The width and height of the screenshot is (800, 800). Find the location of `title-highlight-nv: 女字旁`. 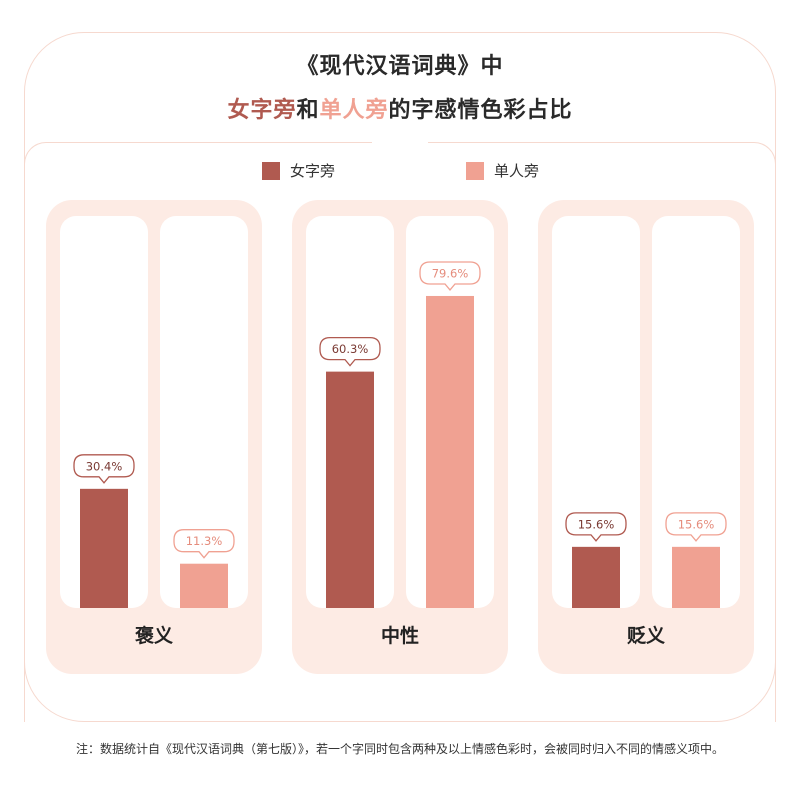

title-highlight-nv: 女字旁 is located at coordinates (262, 110).